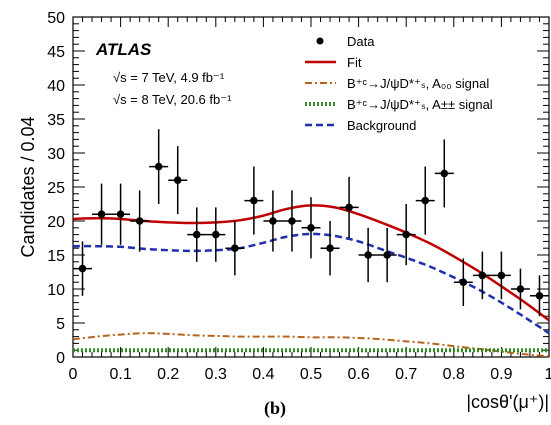 The image size is (551, 425). What do you see at coordinates (123, 49) in the screenshot?
I see `experiment-label: ATLAS` at bounding box center [123, 49].